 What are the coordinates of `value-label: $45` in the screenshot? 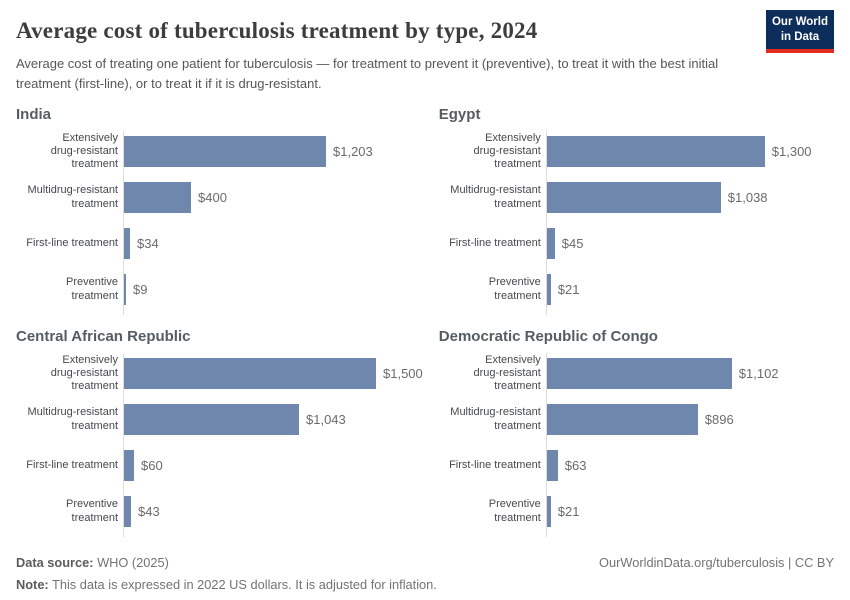 It's located at (572, 243).